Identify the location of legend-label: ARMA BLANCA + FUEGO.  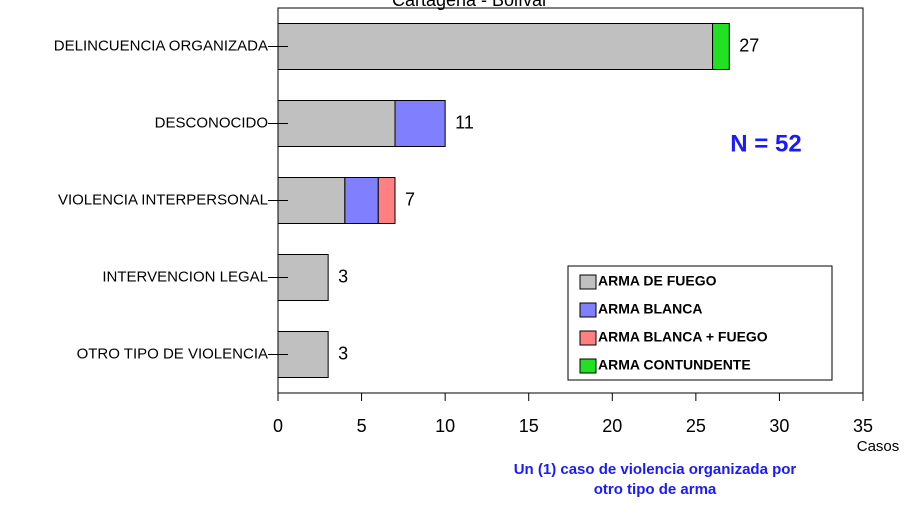
(683, 337).